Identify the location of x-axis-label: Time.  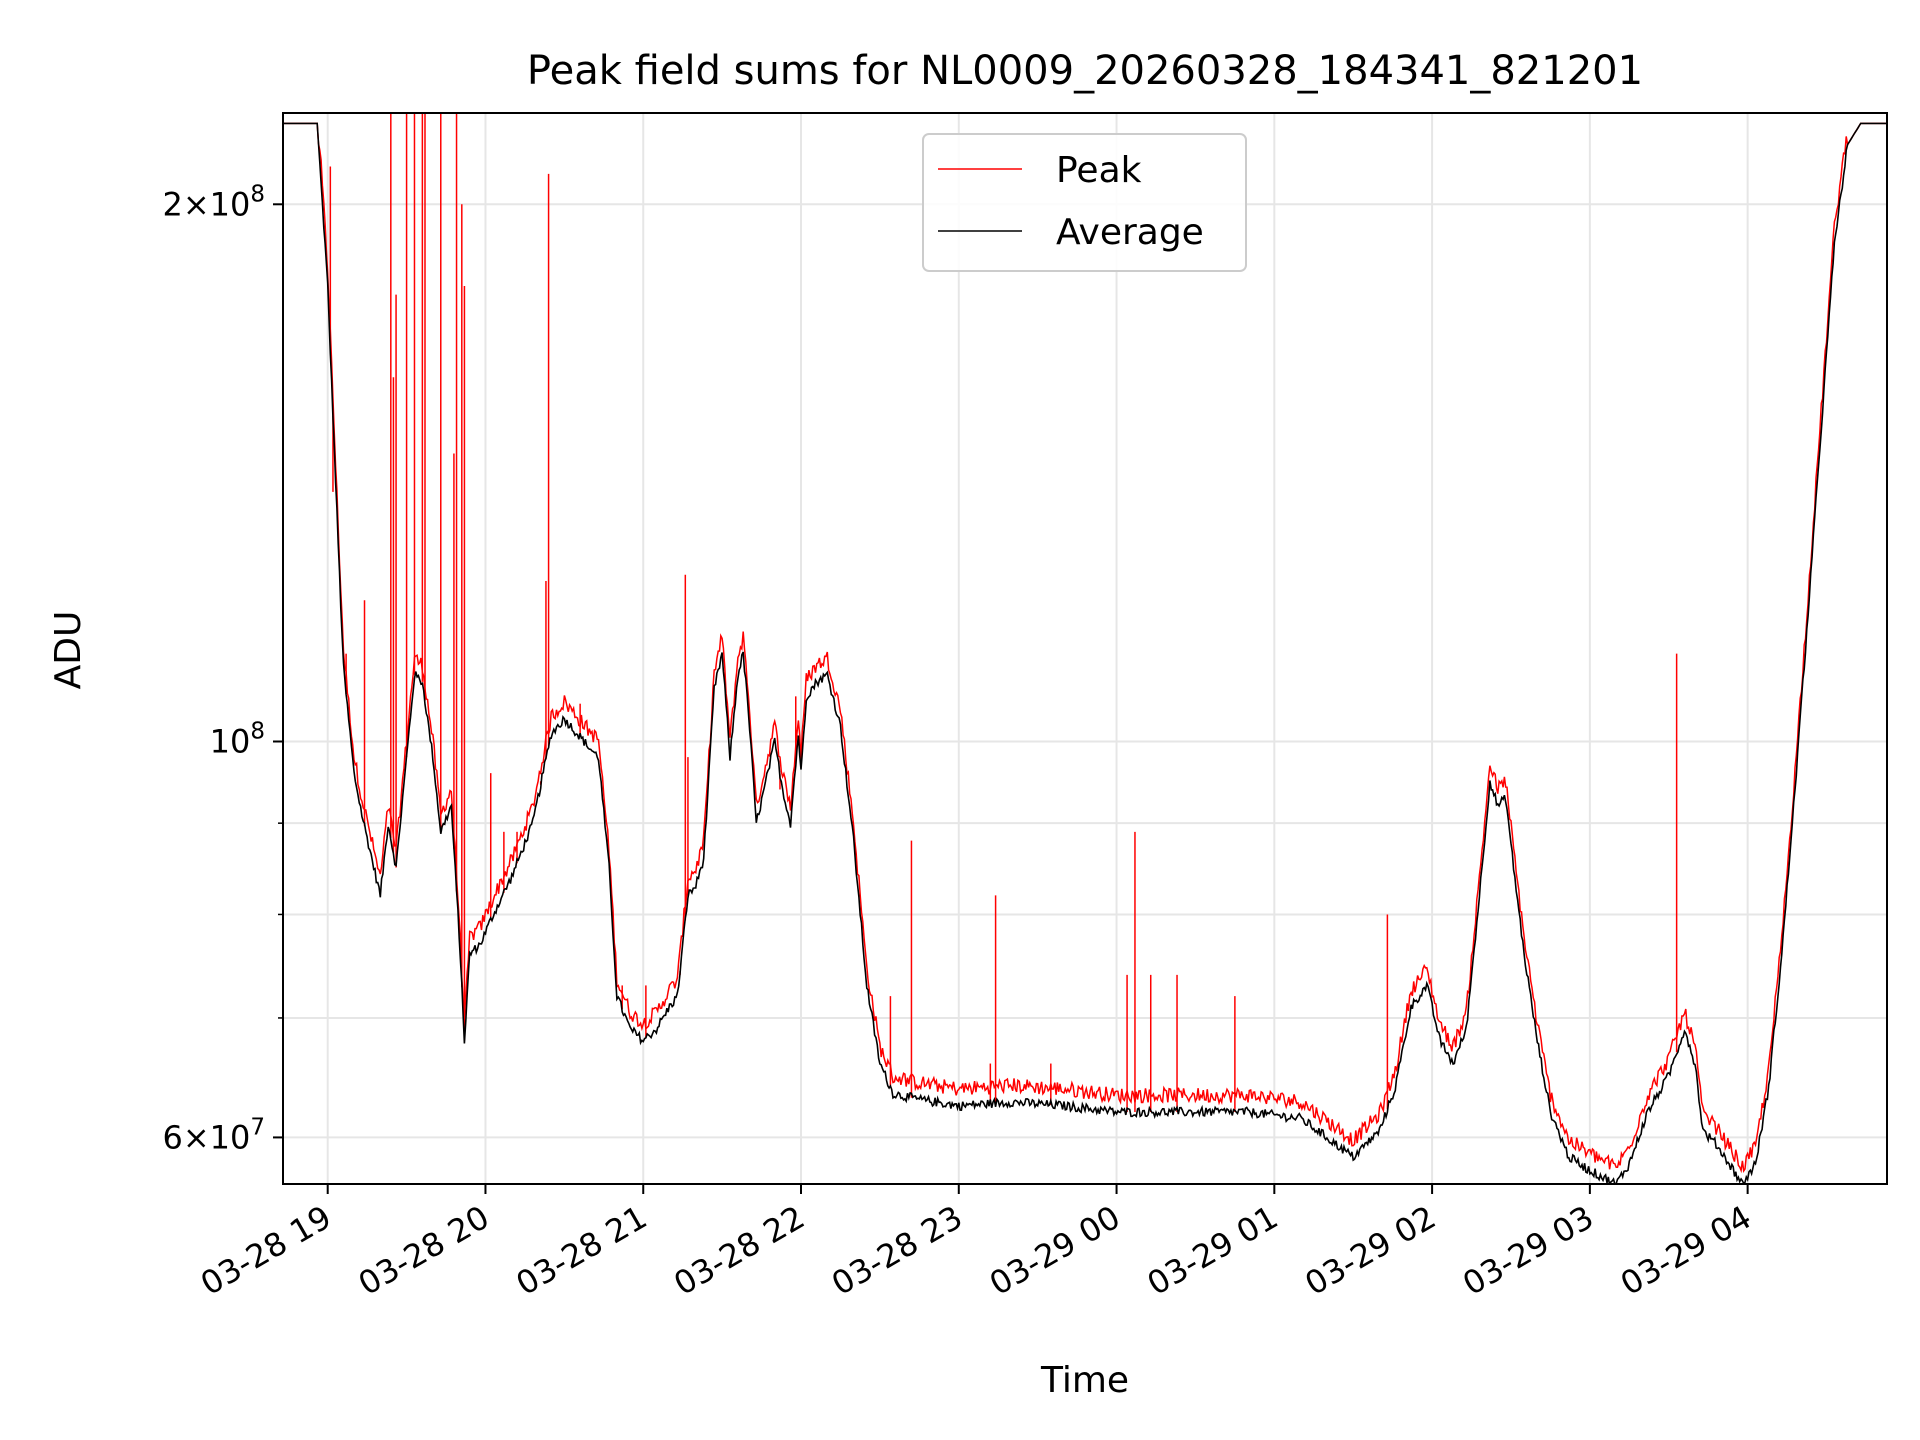
(1084, 1380).